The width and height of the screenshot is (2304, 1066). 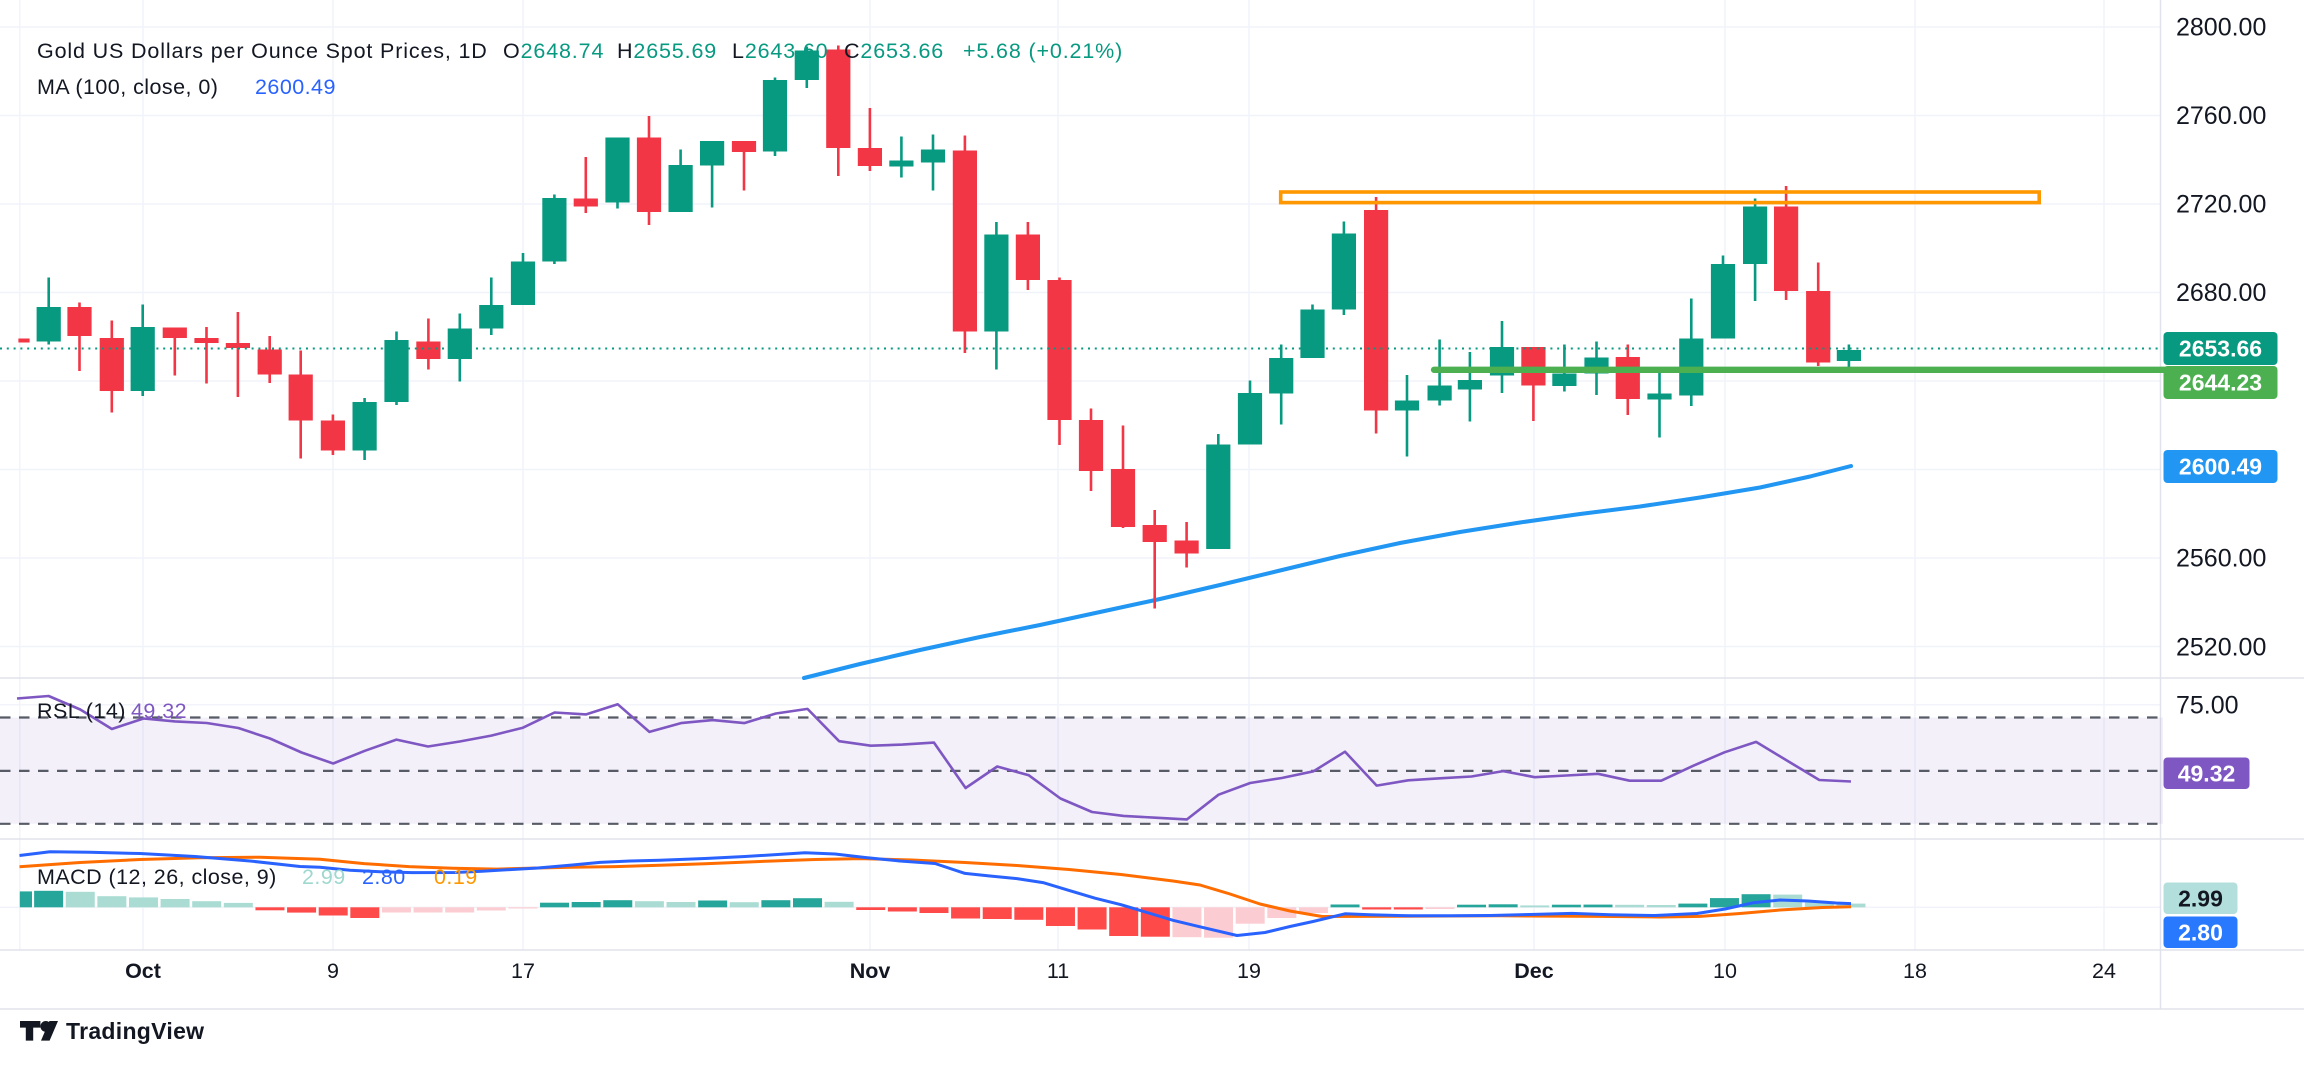 I want to click on svg-text: Nov, so click(x=870, y=971).